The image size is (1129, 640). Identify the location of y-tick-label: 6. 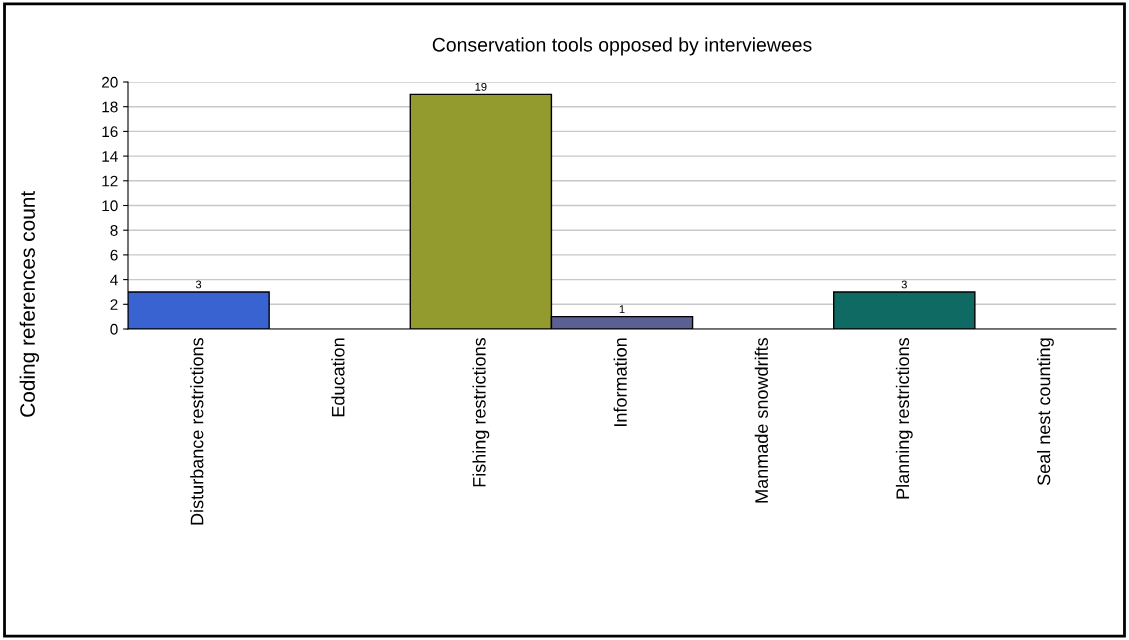
(114, 255).